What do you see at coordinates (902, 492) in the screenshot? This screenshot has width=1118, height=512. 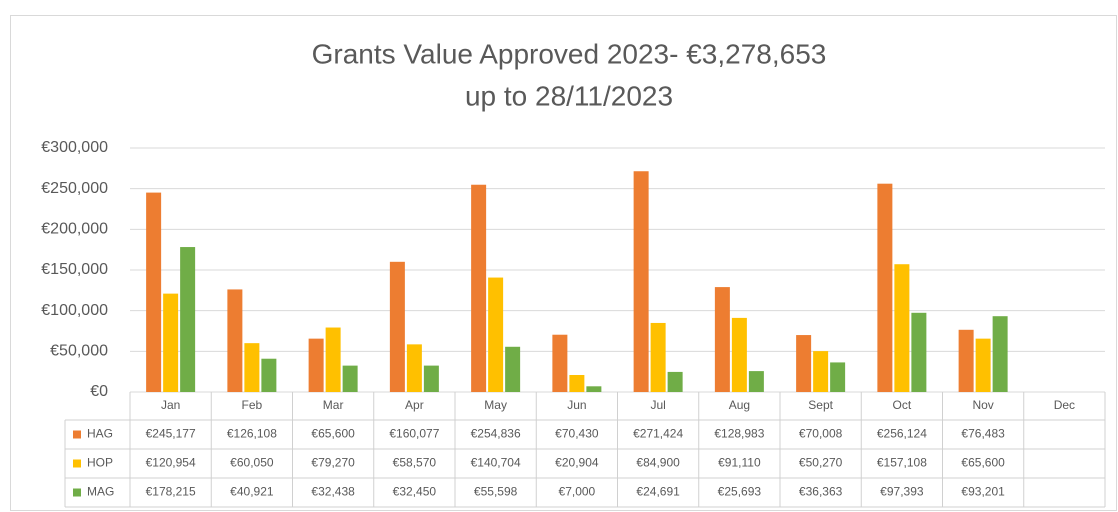 I see `table-cell: €97,393` at bounding box center [902, 492].